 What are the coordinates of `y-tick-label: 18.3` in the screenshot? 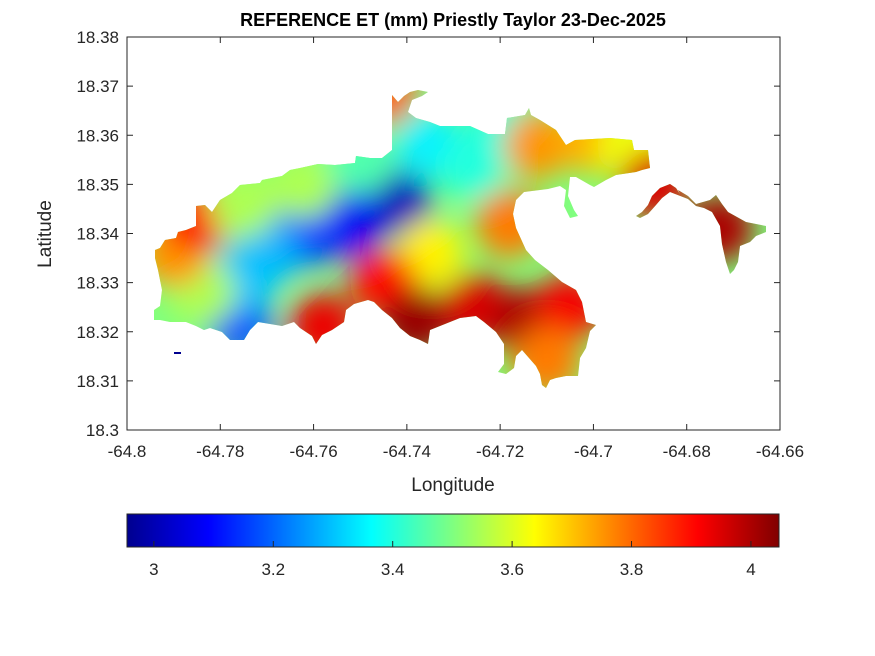 It's located at (102, 430).